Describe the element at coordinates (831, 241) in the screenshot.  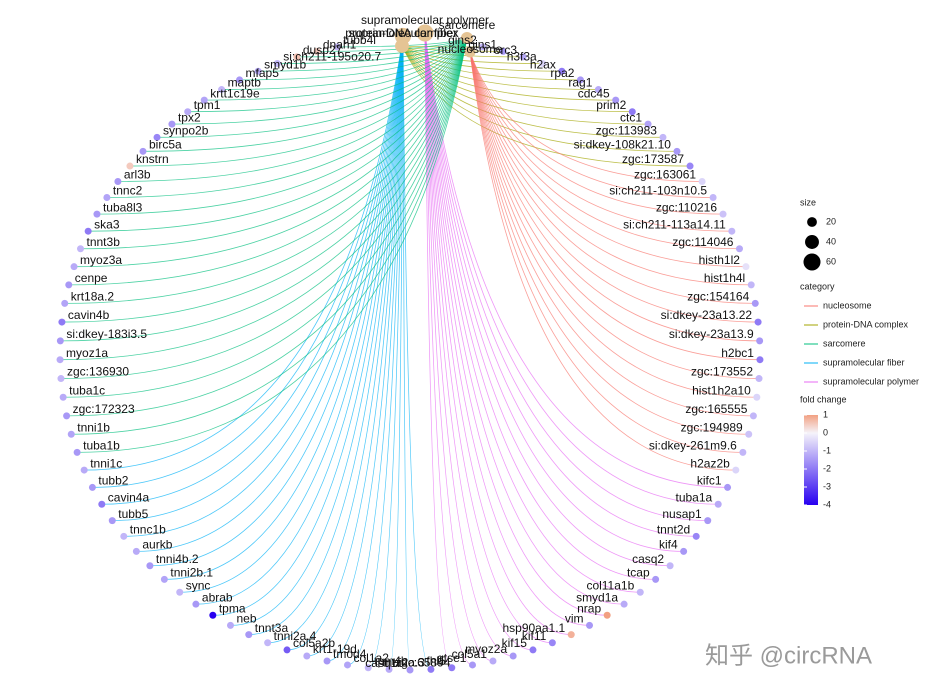
I see `size-label: 40` at that location.